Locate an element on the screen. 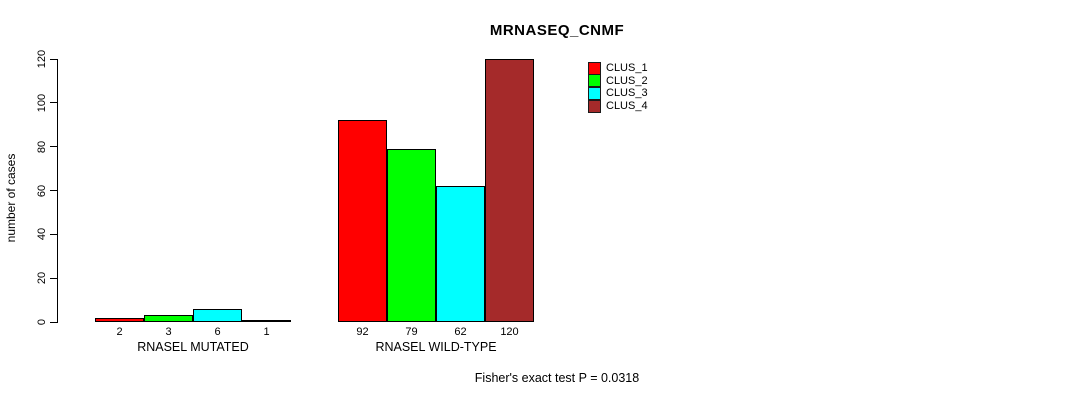  bar-value-label: 62 is located at coordinates (460, 332).